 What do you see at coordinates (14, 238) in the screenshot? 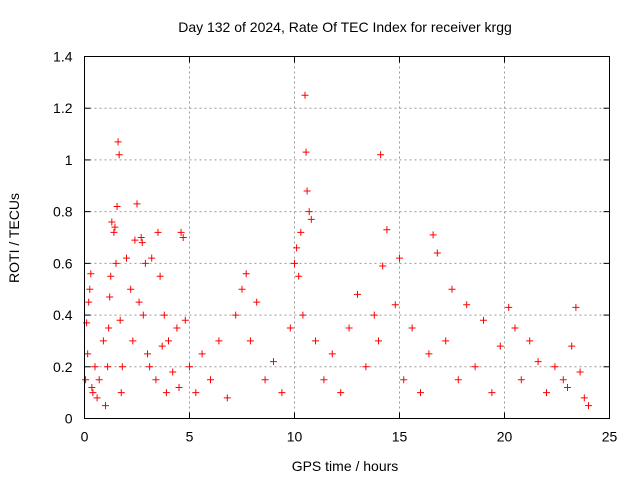
I see `y-axis-label: ROTI / TECUs` at bounding box center [14, 238].